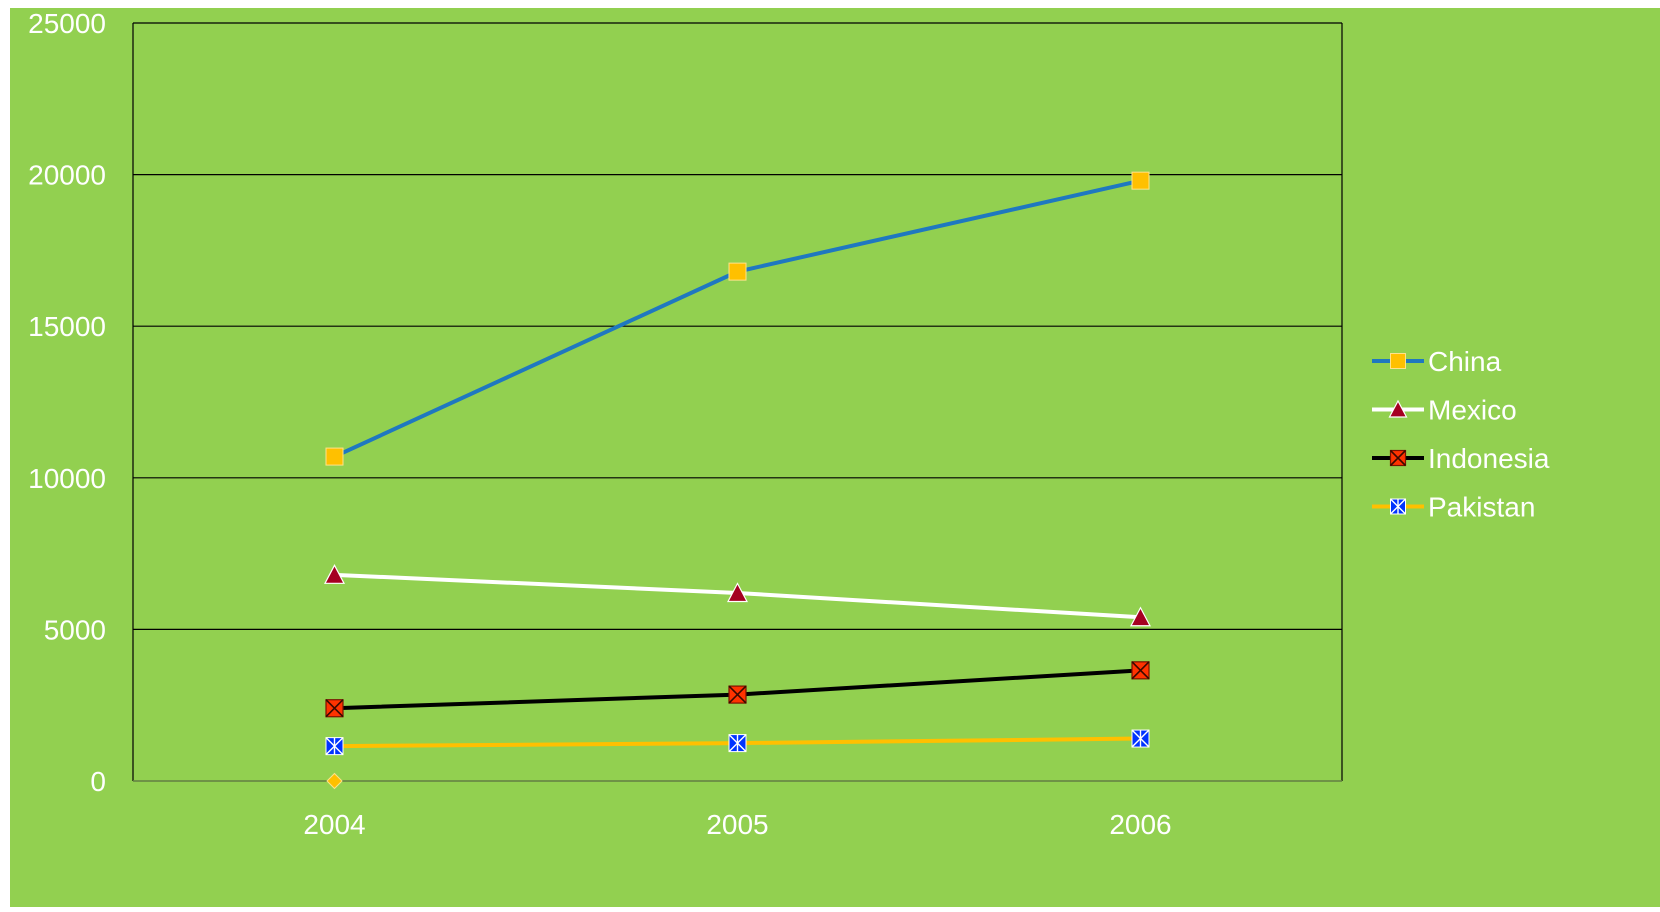  I want to click on y-tick-label: 5000, so click(75, 629).